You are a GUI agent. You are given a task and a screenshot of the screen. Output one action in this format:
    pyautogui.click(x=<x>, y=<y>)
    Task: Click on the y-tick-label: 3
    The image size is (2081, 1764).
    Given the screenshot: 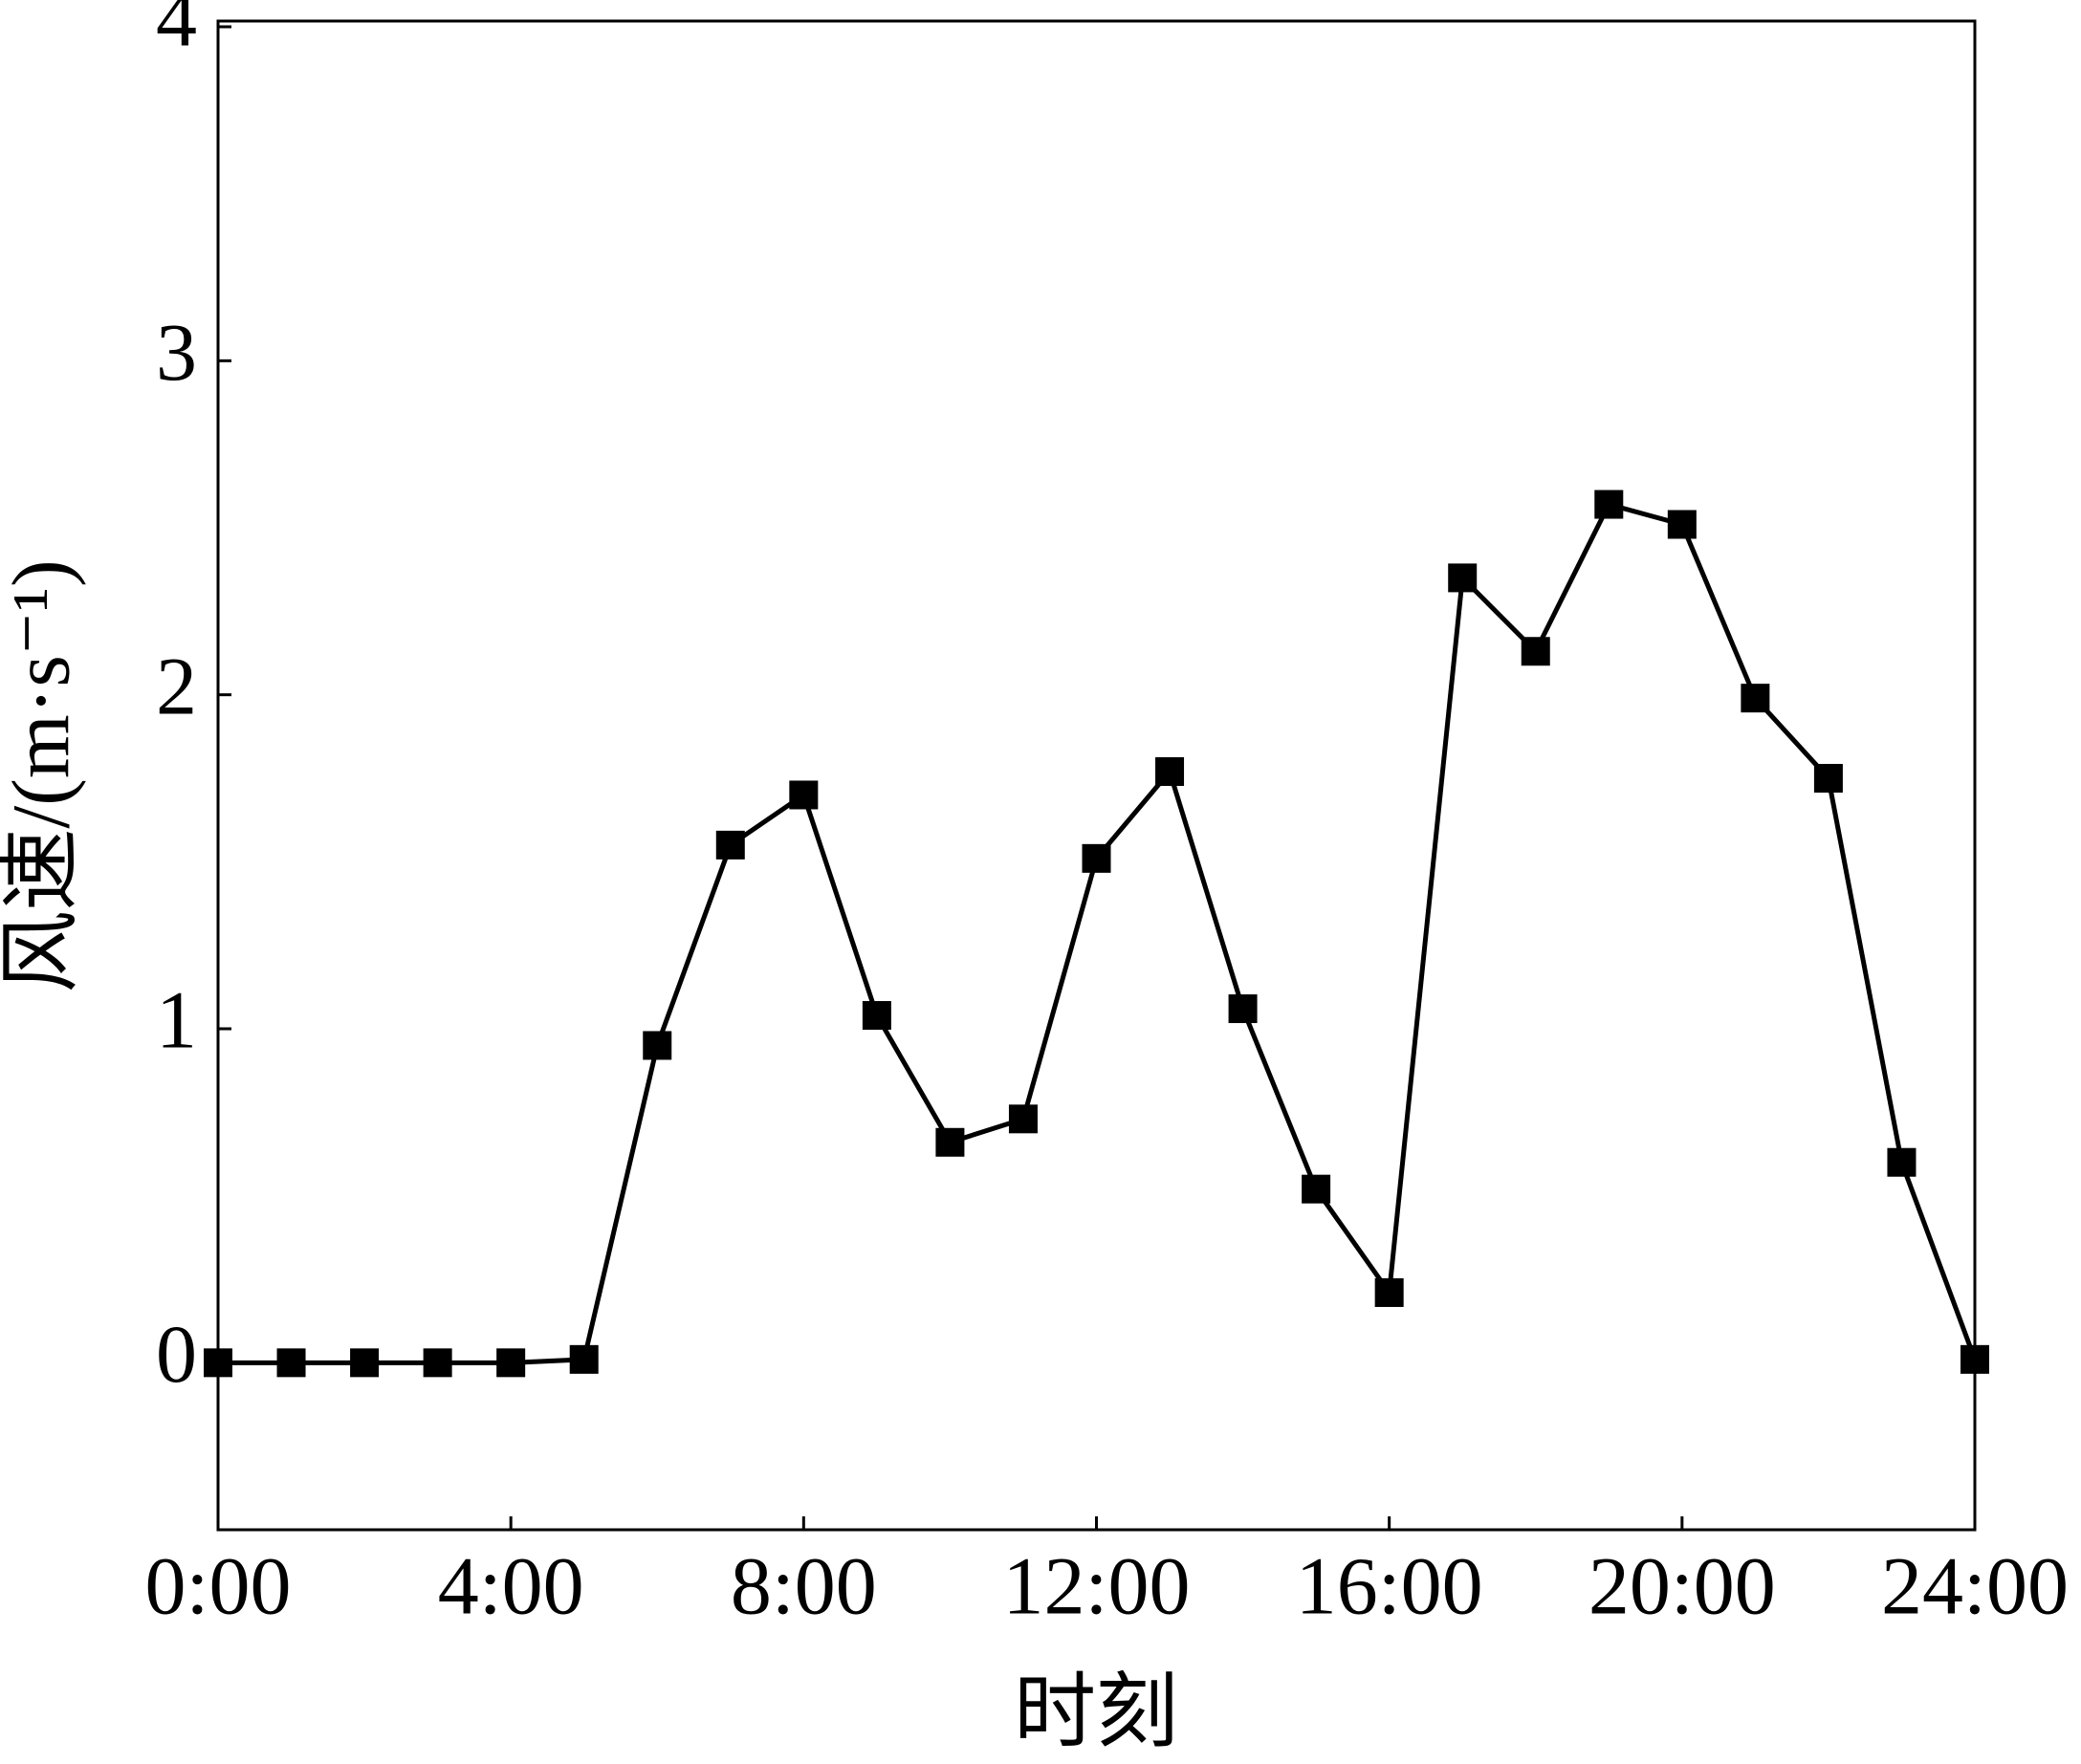 What is the action you would take?
    pyautogui.click(x=176, y=352)
    